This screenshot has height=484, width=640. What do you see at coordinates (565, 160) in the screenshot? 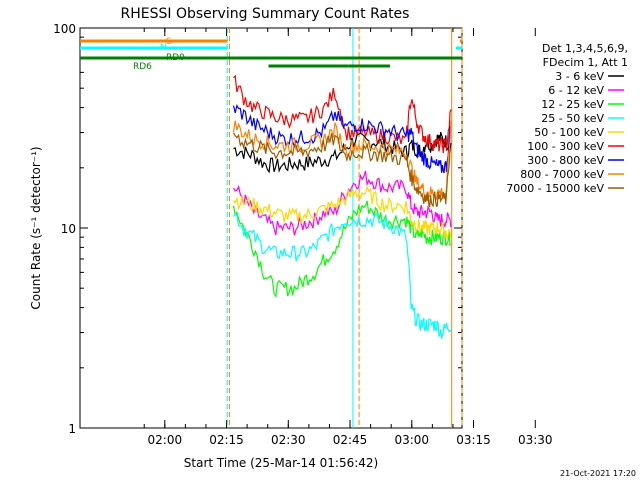
I see `legend-entry-label: 300 - 800 keV` at bounding box center [565, 160].